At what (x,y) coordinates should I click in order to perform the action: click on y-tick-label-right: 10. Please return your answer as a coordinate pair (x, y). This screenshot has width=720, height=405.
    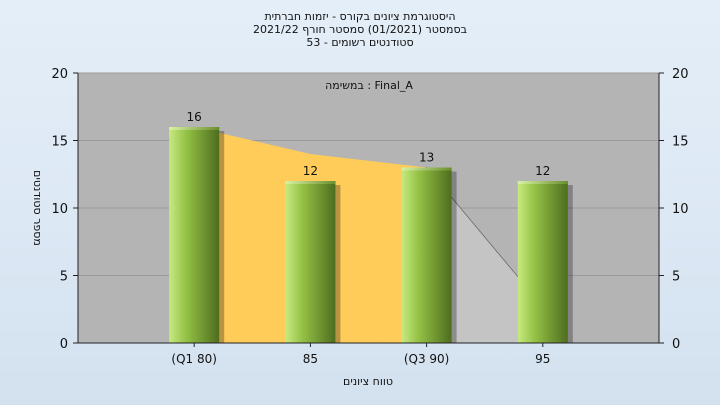
    Looking at the image, I should click on (680, 209).